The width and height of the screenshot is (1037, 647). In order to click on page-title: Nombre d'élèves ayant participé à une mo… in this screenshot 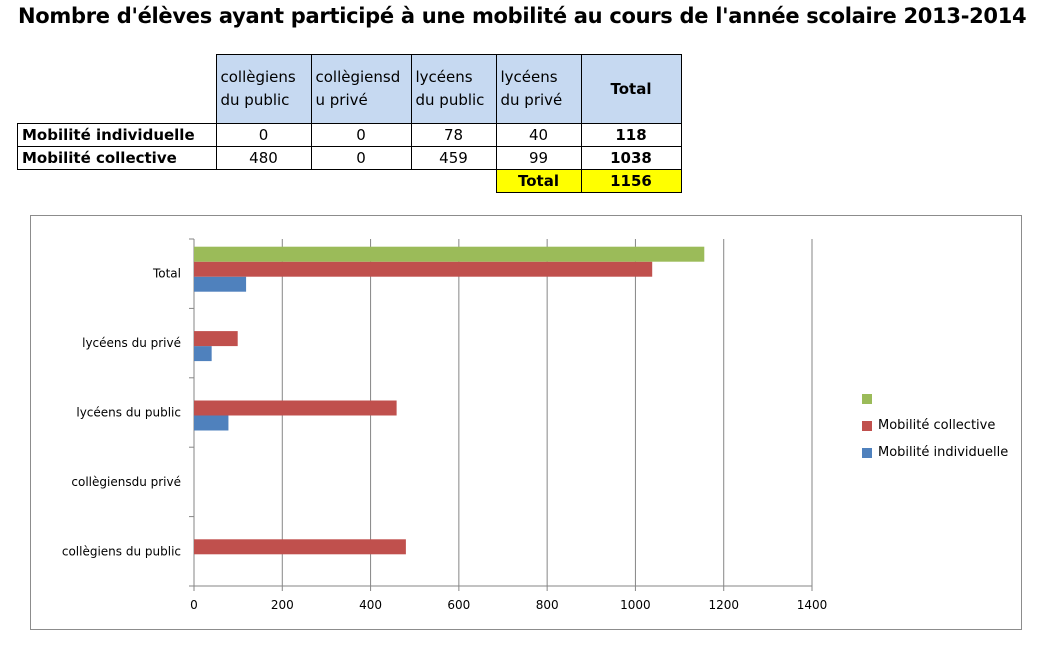, I will do `click(522, 16)`.